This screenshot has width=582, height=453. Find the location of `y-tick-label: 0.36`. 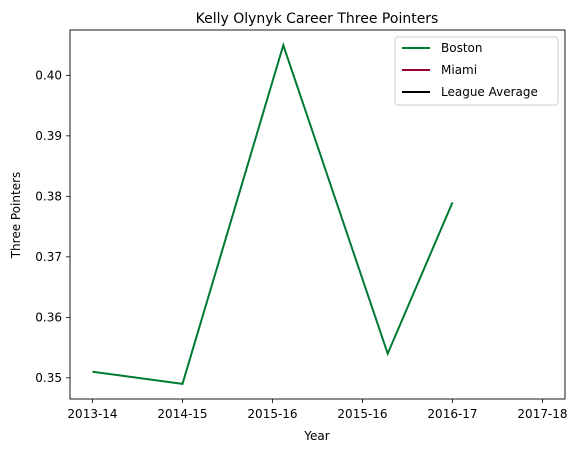

y-tick-label: 0.36 is located at coordinates (48, 317).